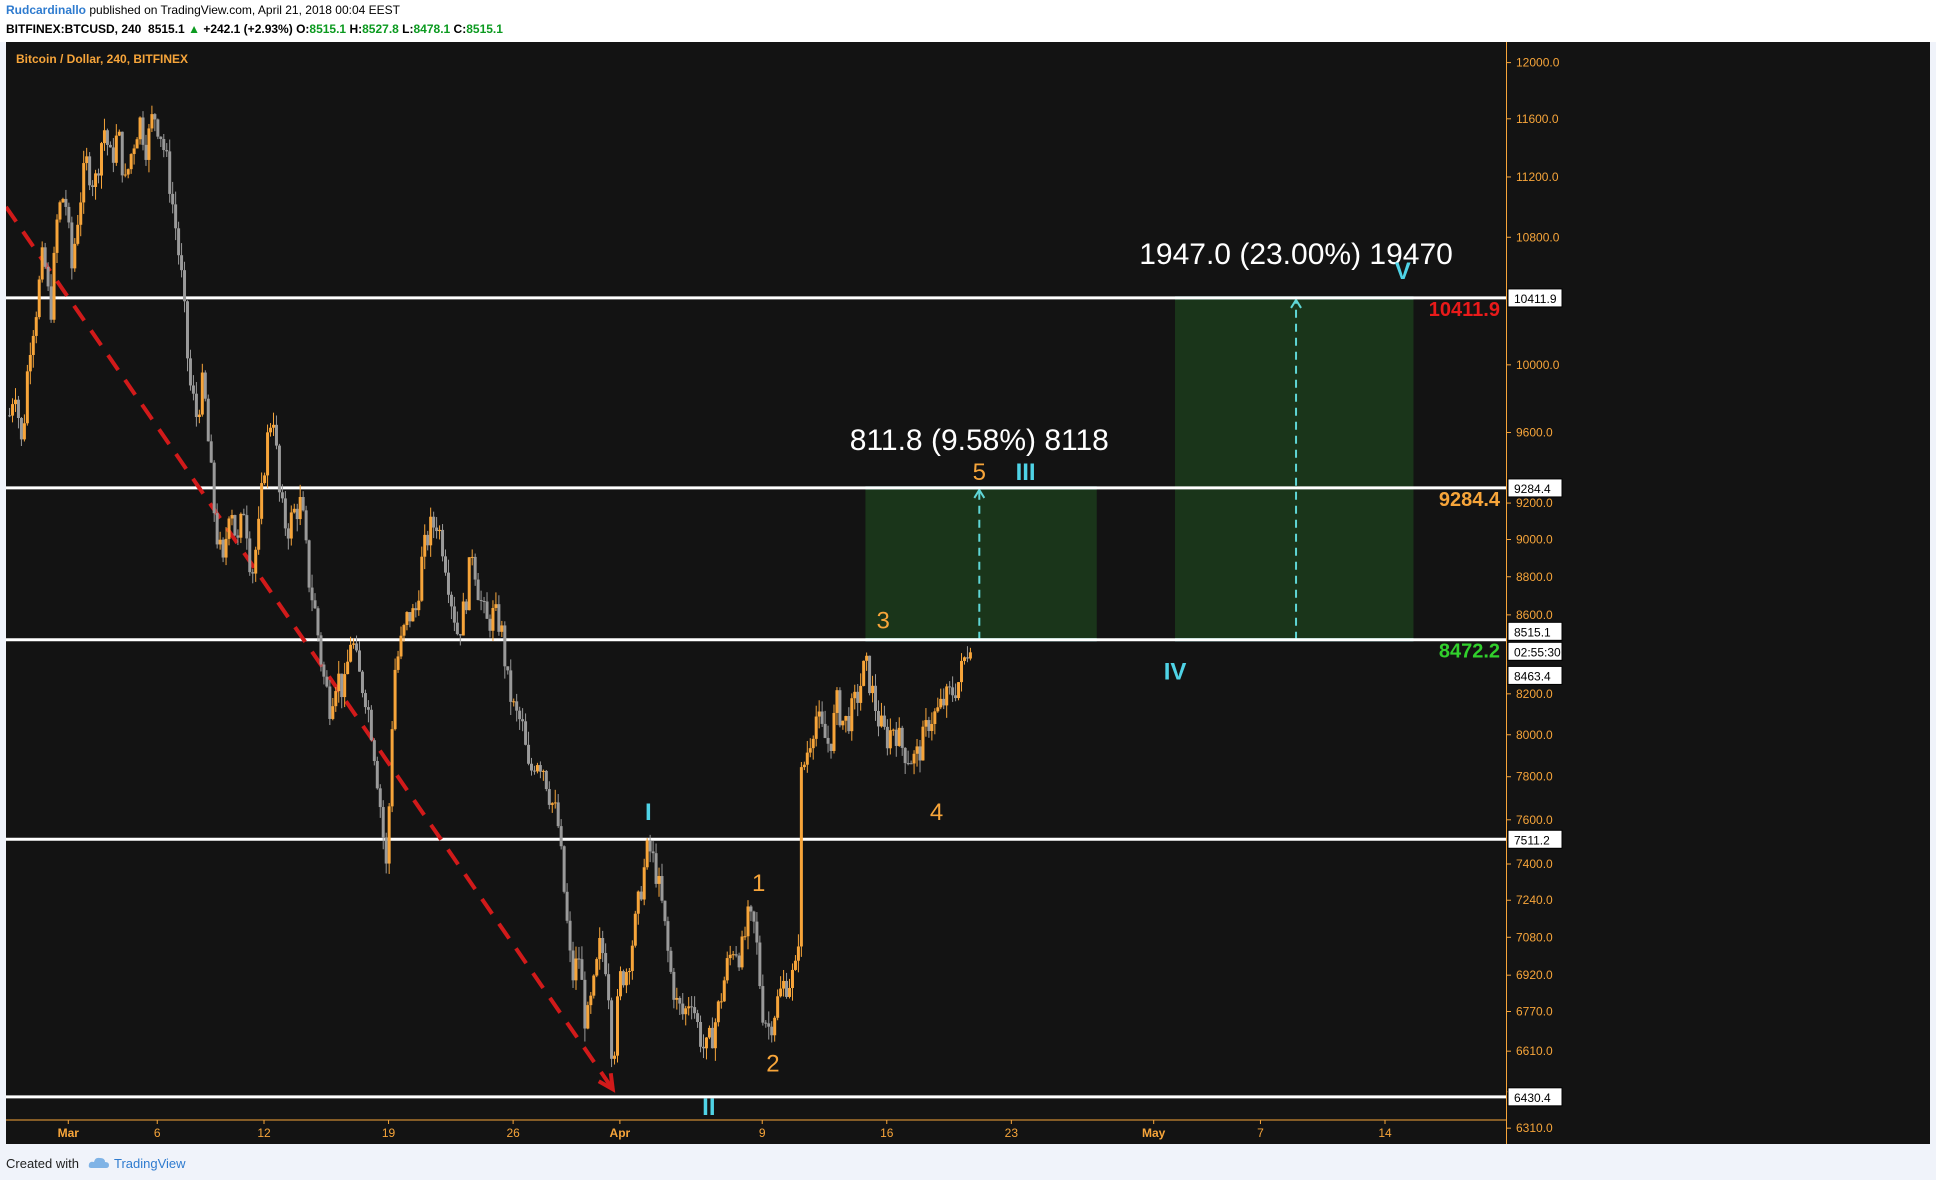 The width and height of the screenshot is (1936, 1180). I want to click on level-label: 9284.4, so click(1470, 500).